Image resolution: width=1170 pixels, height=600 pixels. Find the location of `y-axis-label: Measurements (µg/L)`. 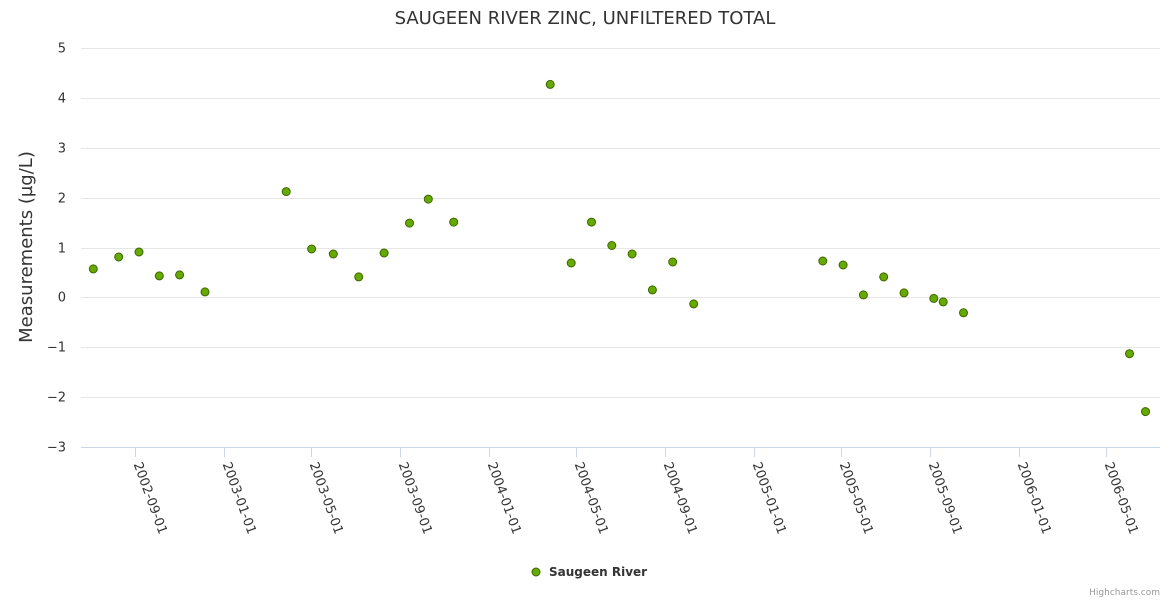

y-axis-label: Measurements (µg/L) is located at coordinates (26, 247).